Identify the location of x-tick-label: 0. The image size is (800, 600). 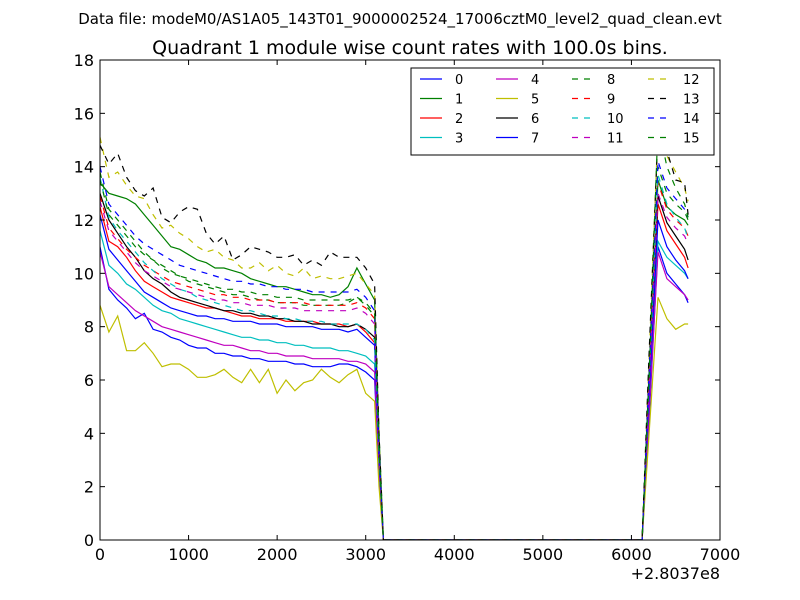
(100, 554).